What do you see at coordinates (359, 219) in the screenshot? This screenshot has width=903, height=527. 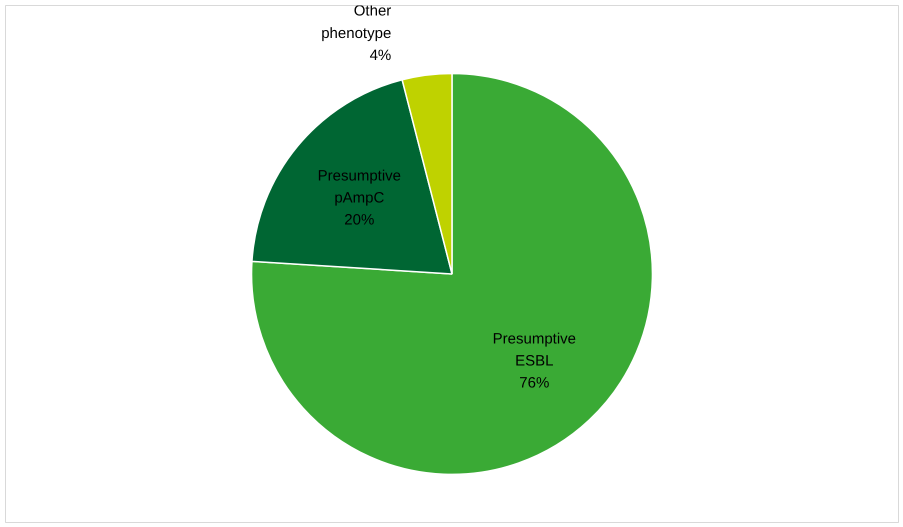 I see `data-label: 20%` at bounding box center [359, 219].